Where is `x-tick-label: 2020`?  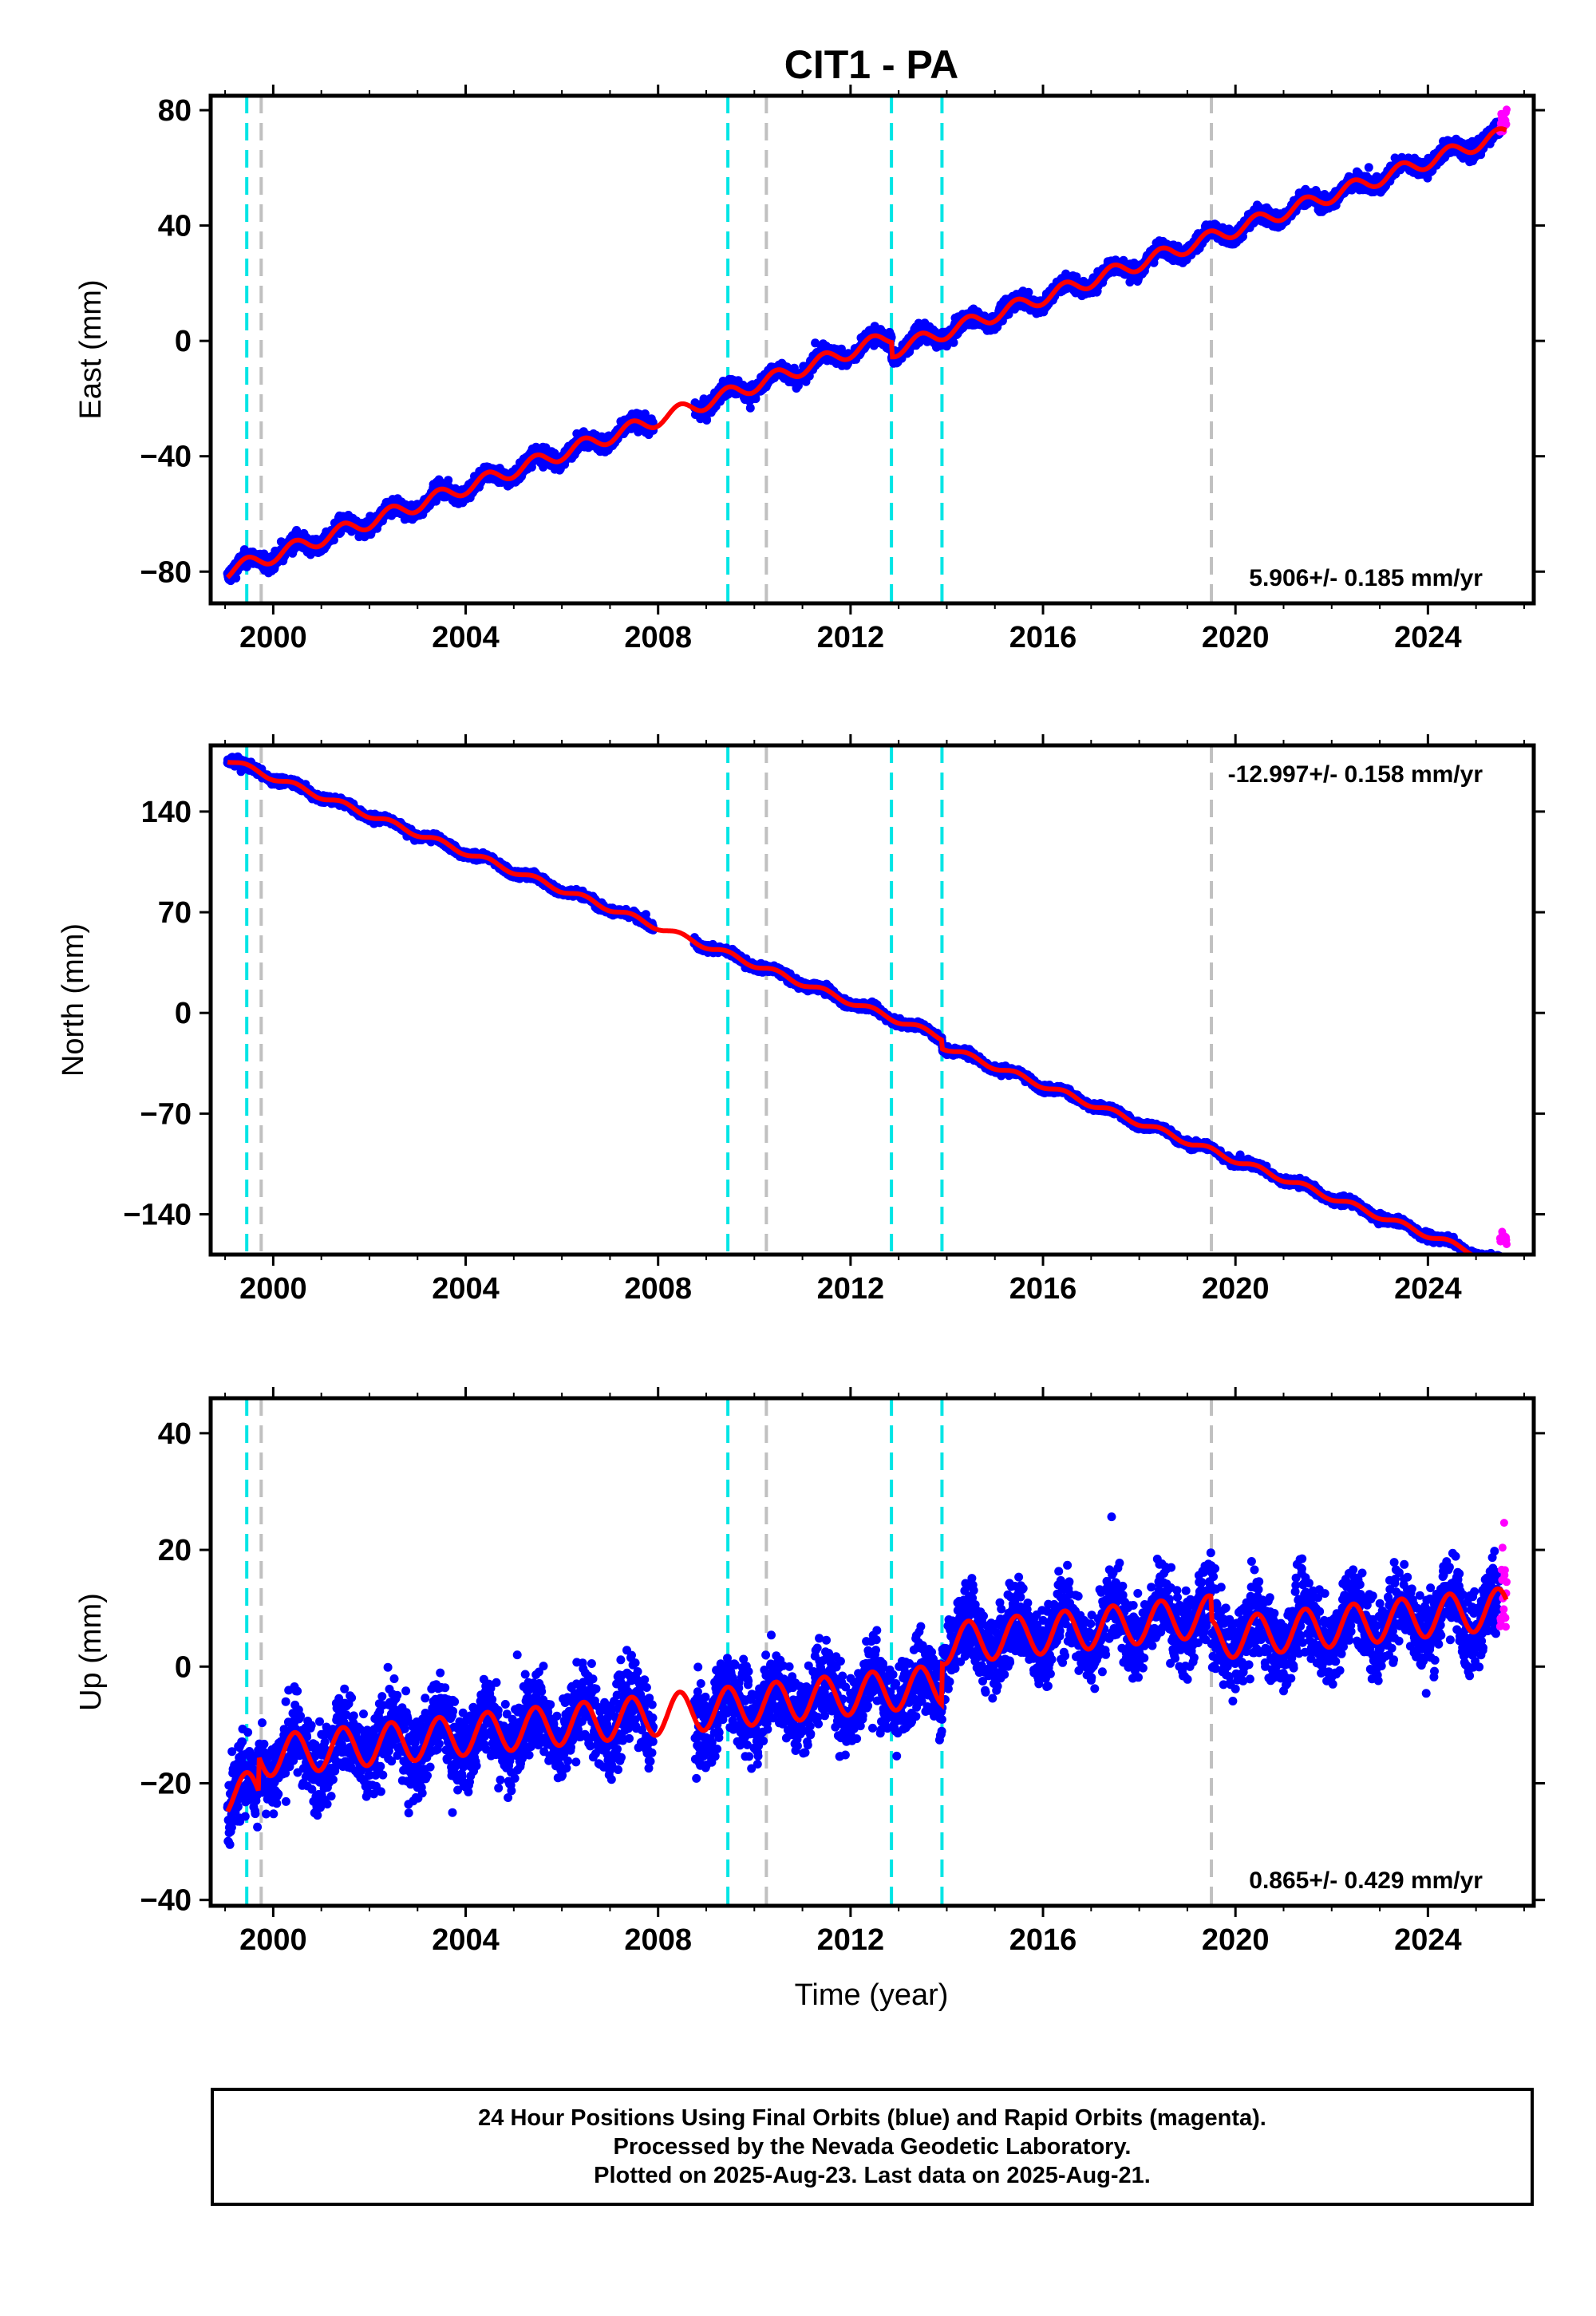
x-tick-label: 2020 is located at coordinates (1236, 637).